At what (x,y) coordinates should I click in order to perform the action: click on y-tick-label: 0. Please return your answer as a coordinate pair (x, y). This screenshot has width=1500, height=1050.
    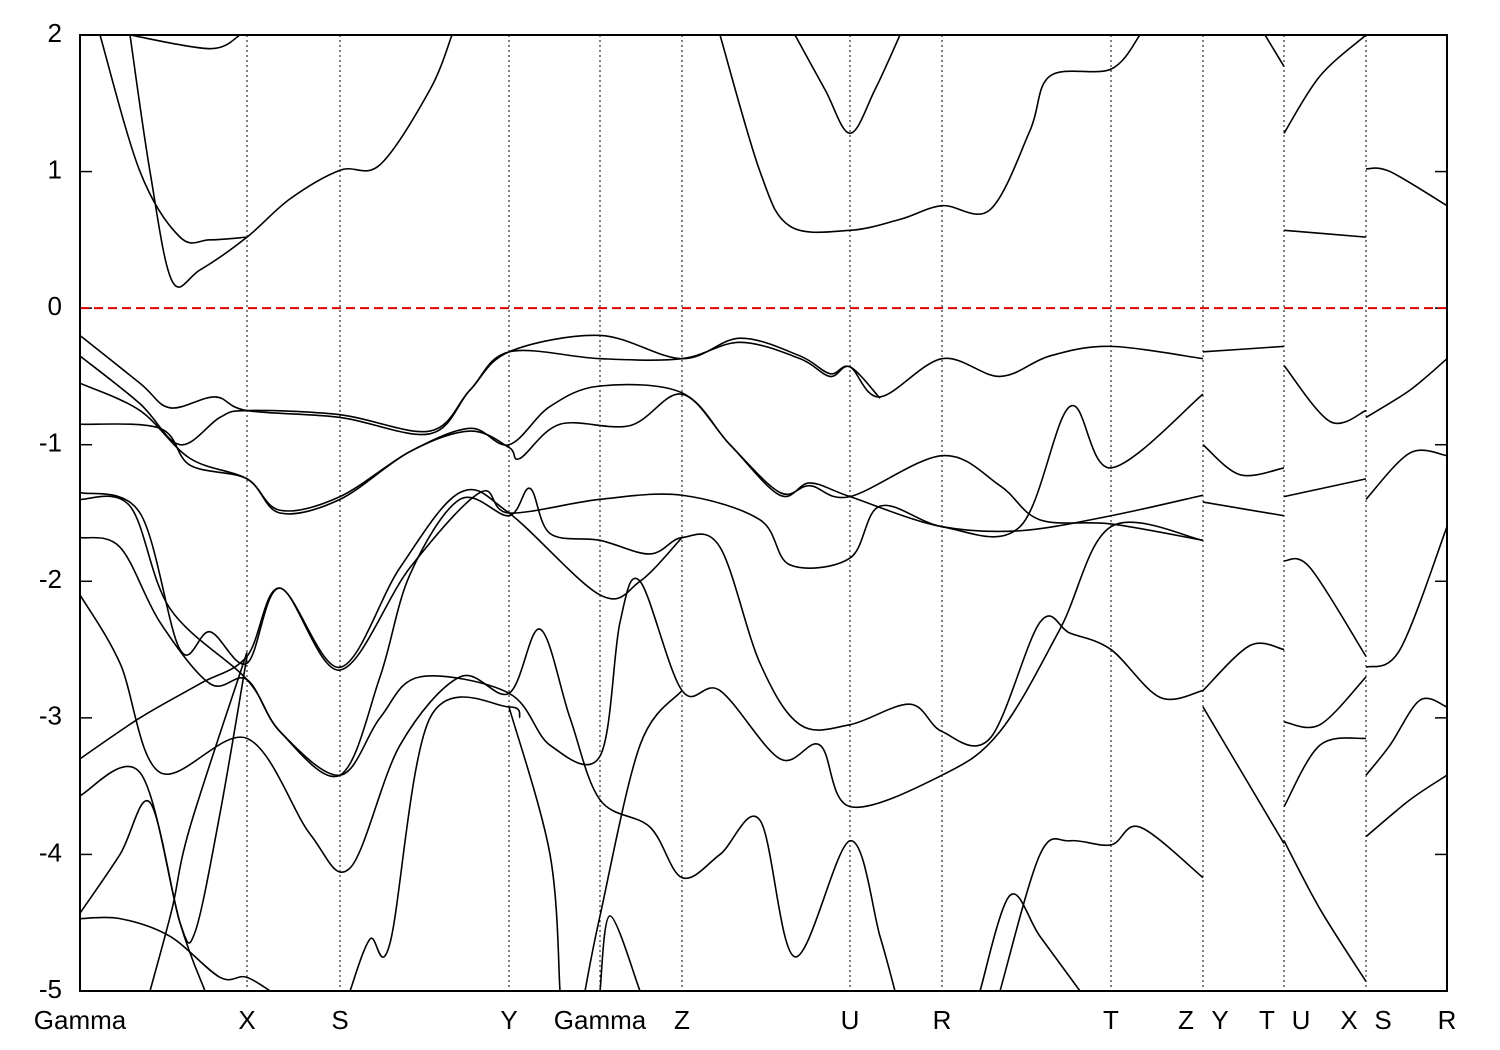
    Looking at the image, I should click on (55, 306).